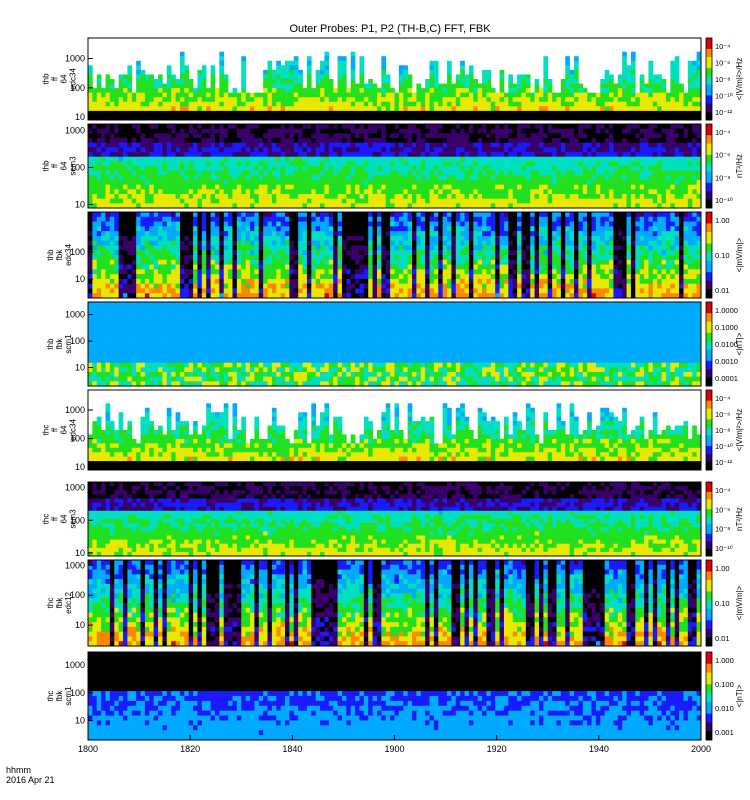  I want to click on colorbar-segment, so click(709, 198).